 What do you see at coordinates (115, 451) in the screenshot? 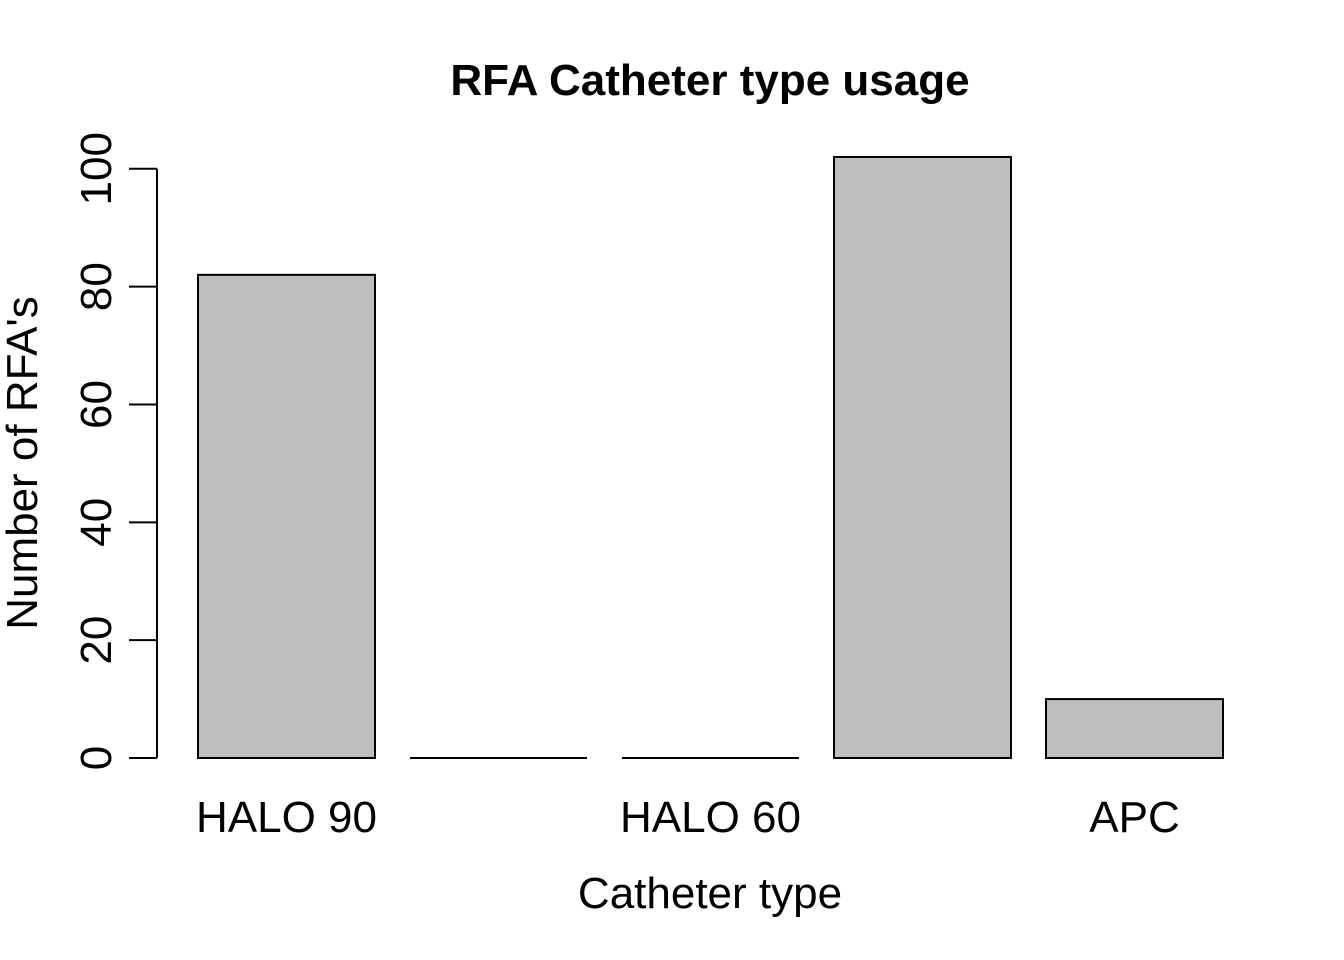
I see `y-axis: 0 20 40 60 80 100` at bounding box center [115, 451].